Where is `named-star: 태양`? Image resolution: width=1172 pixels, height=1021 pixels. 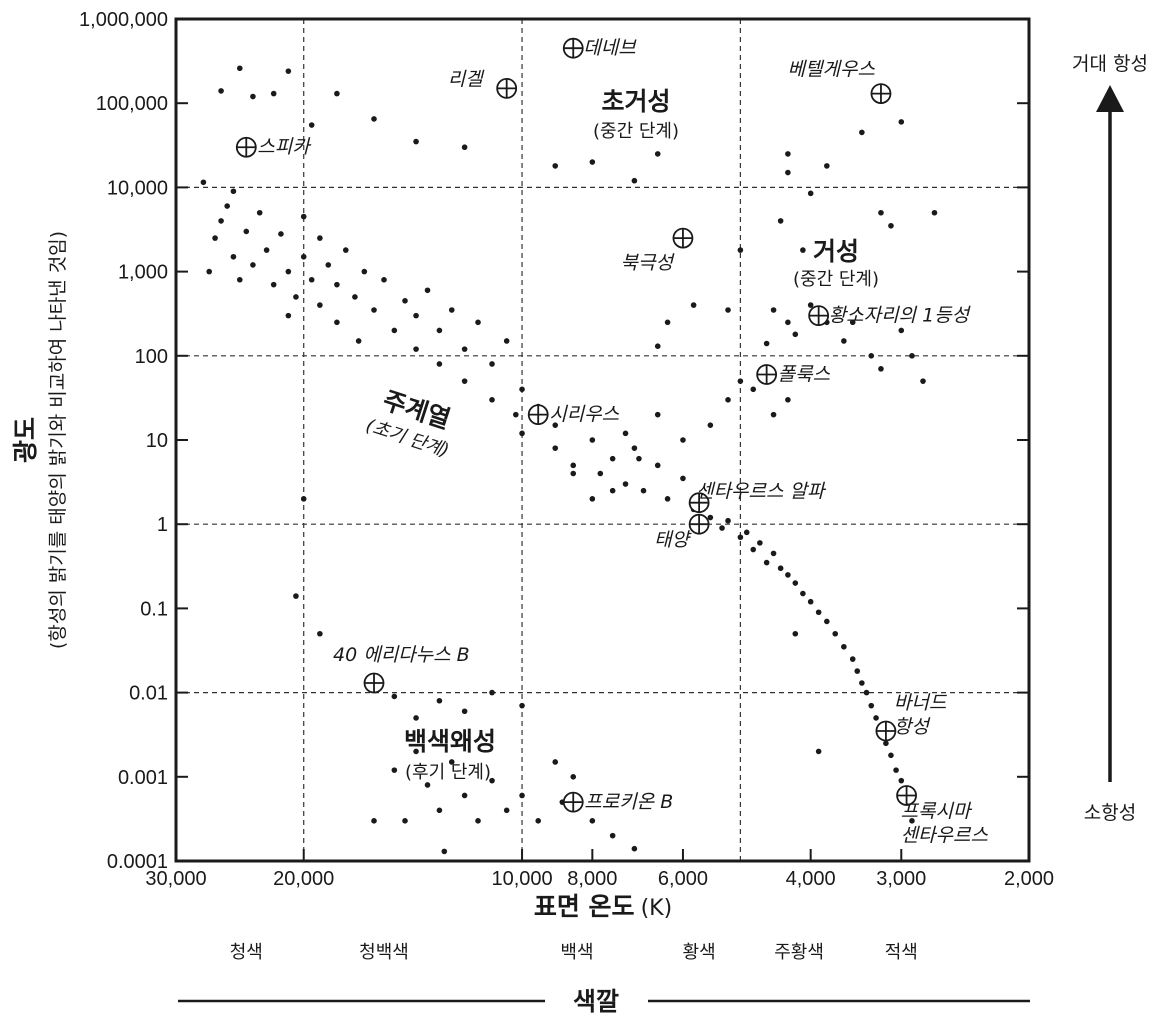
named-star: 태양 is located at coordinates (682, 532).